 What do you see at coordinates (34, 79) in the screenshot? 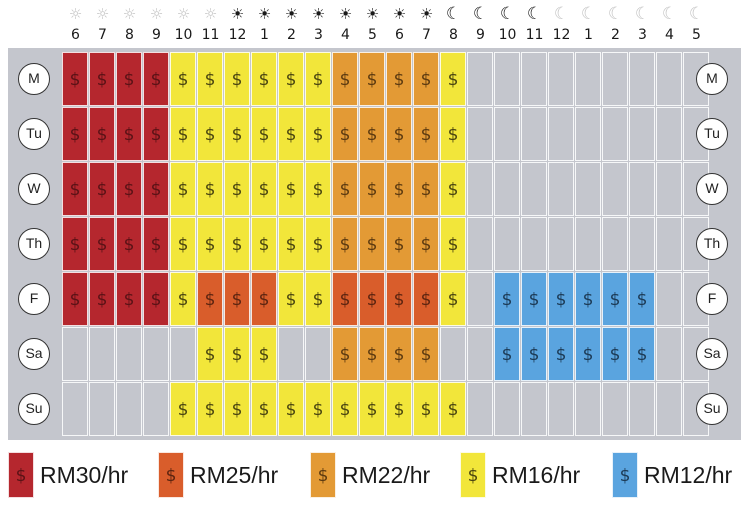
I see `day-label-left: M` at bounding box center [34, 79].